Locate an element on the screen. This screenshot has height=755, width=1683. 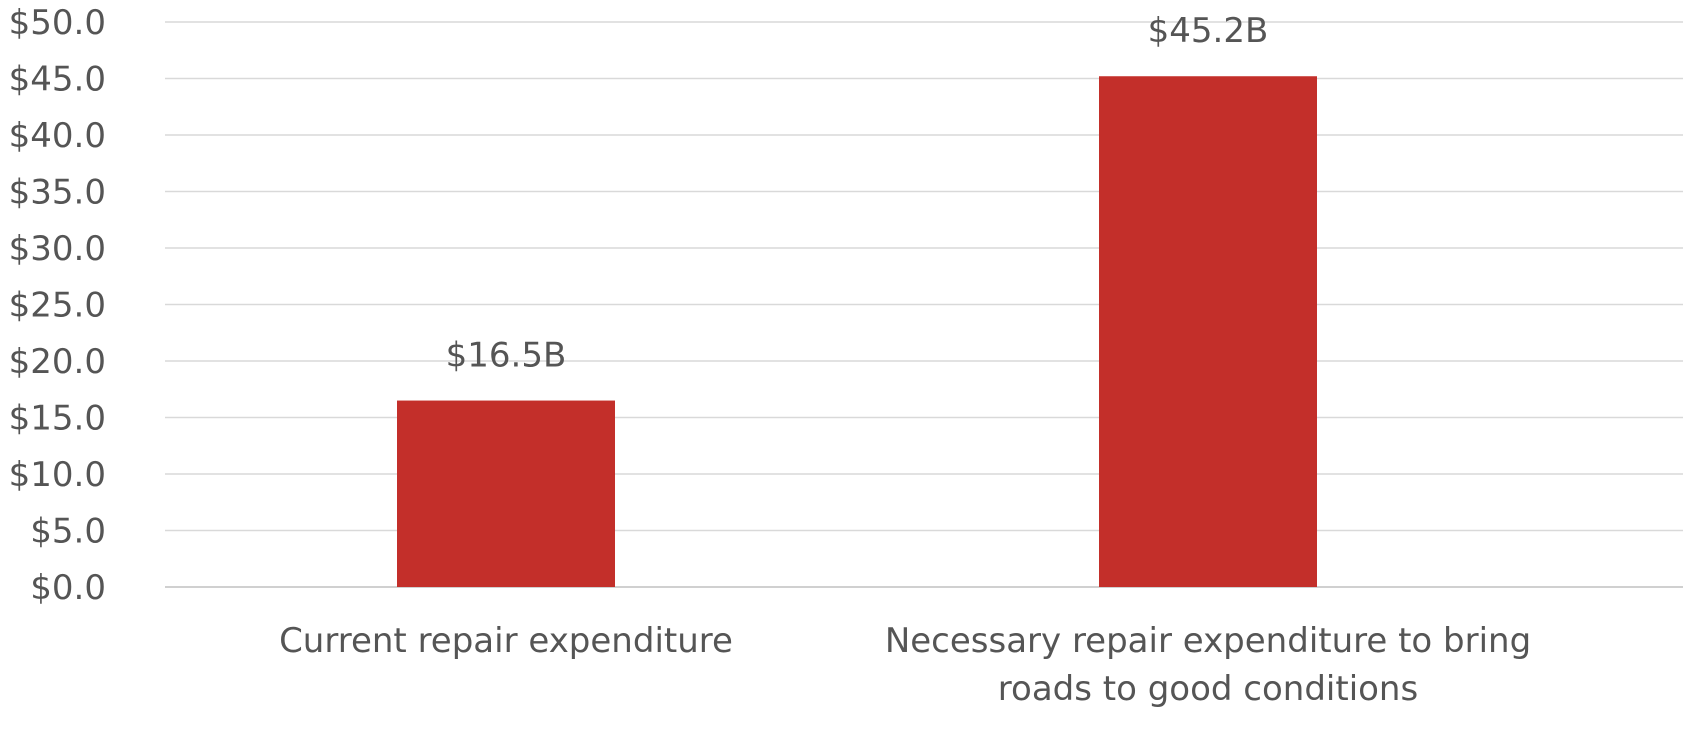
y-tick-label: $20.0 is located at coordinates (57, 362).